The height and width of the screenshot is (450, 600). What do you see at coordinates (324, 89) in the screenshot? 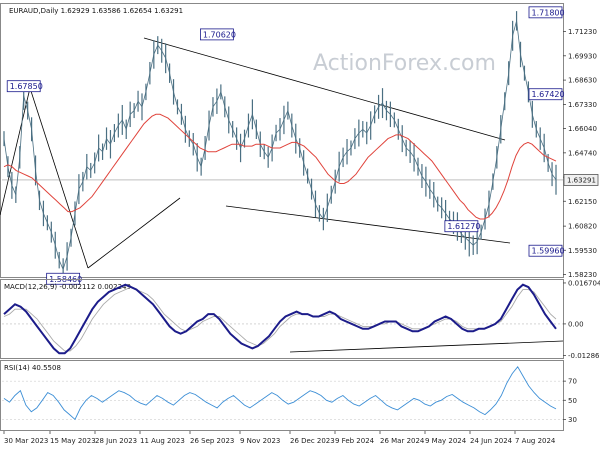
I see `trendline-upper` at bounding box center [324, 89].